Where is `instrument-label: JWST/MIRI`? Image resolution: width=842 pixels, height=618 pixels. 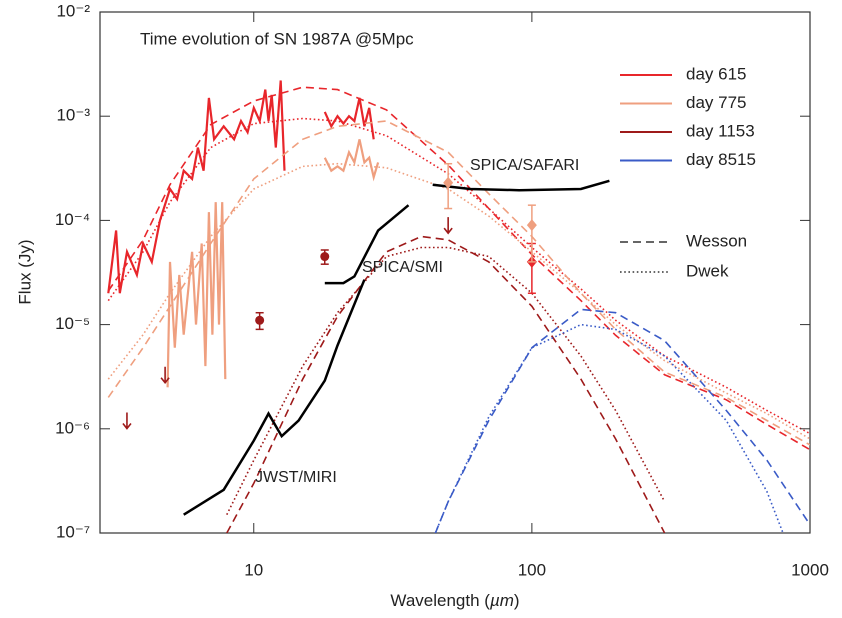
instrument-label: JWST/MIRI is located at coordinates (296, 477).